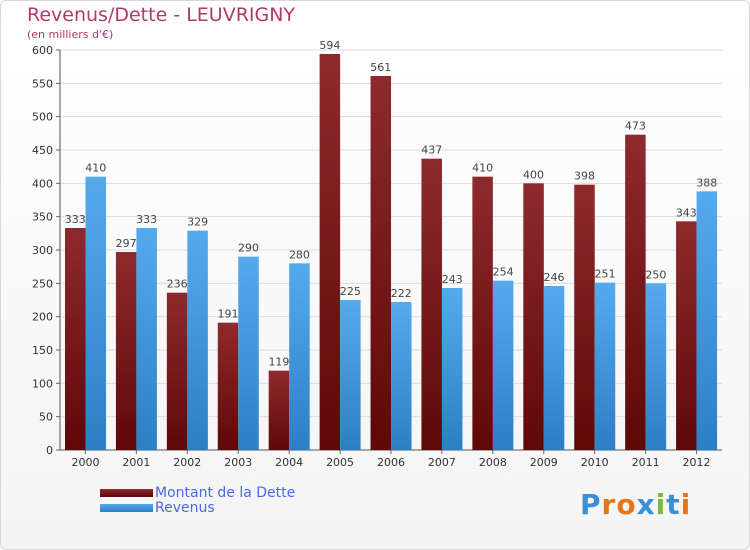  I want to click on y-tick-label-550: 550, so click(42, 83).